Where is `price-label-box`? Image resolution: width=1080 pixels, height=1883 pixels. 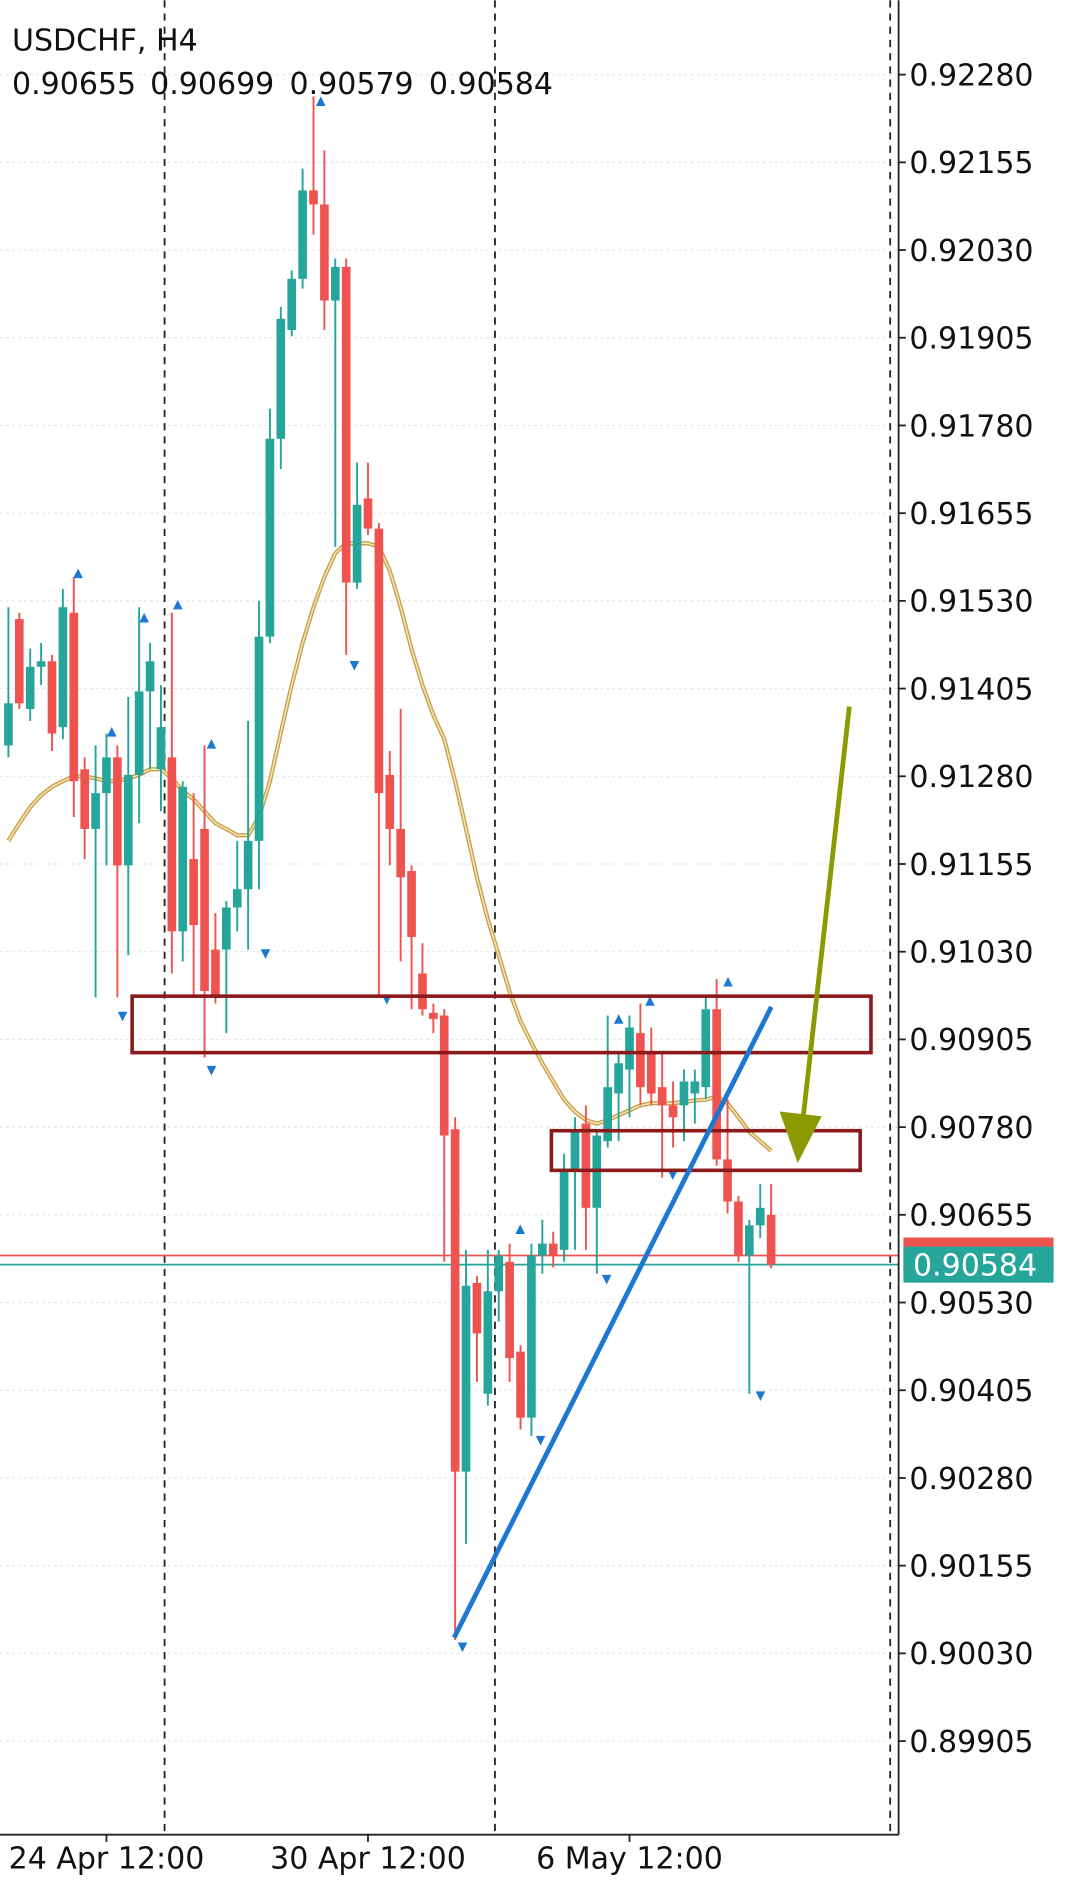
price-label-box is located at coordinates (978, 1264).